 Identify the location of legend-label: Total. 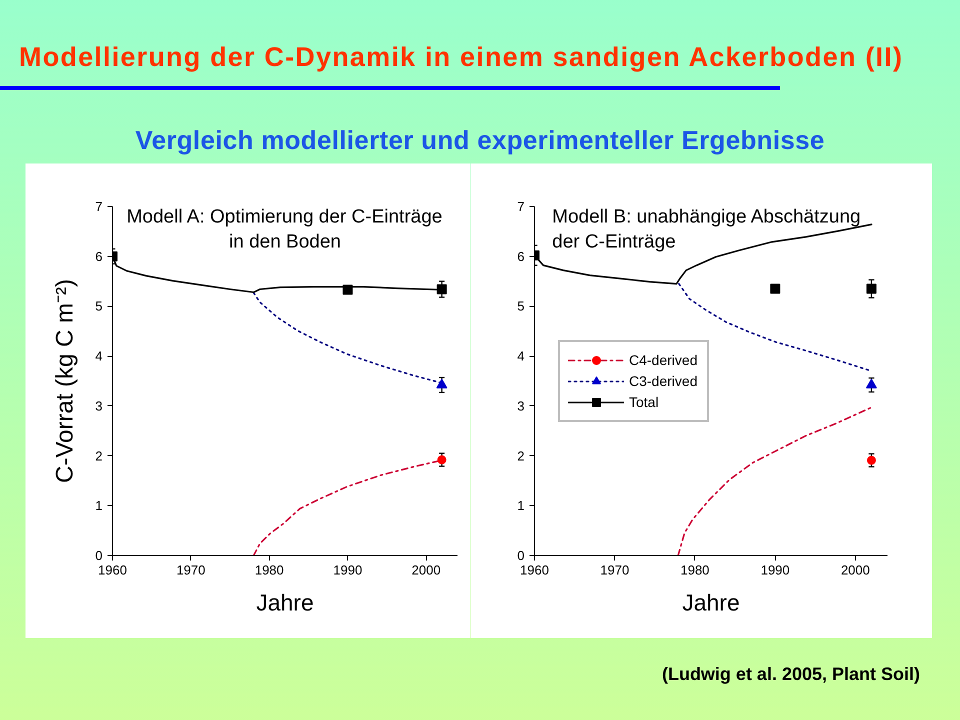
(644, 402).